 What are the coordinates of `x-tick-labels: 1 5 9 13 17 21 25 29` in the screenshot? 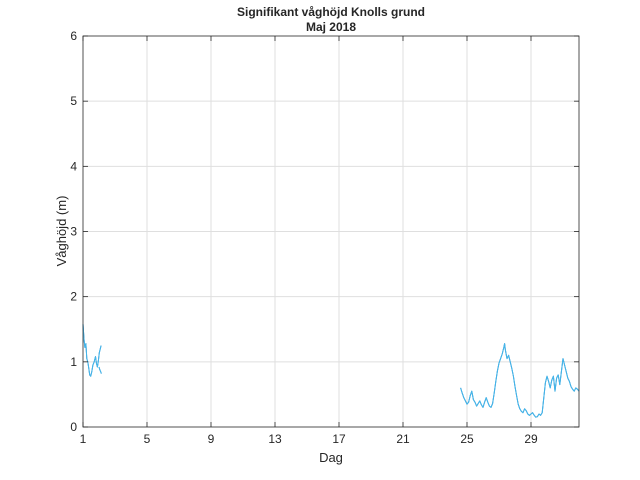 It's located at (309, 439).